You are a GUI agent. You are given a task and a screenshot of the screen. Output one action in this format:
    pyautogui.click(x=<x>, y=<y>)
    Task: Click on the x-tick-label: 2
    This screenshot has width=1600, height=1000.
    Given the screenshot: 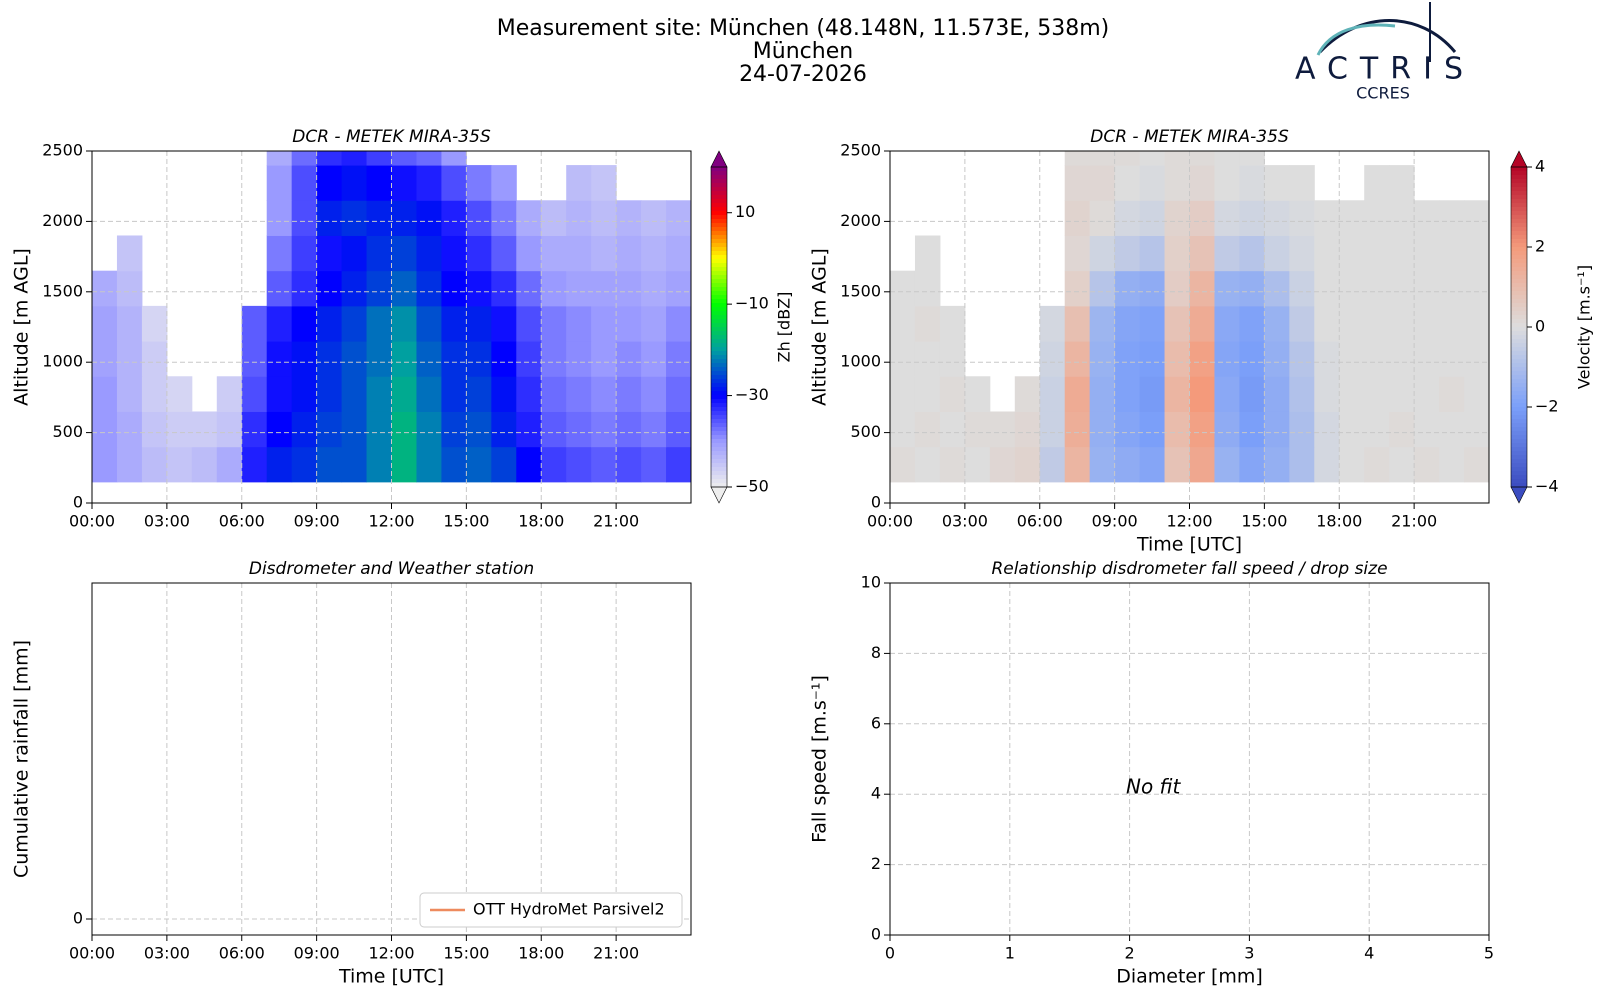 What is the action you would take?
    pyautogui.click(x=1130, y=953)
    